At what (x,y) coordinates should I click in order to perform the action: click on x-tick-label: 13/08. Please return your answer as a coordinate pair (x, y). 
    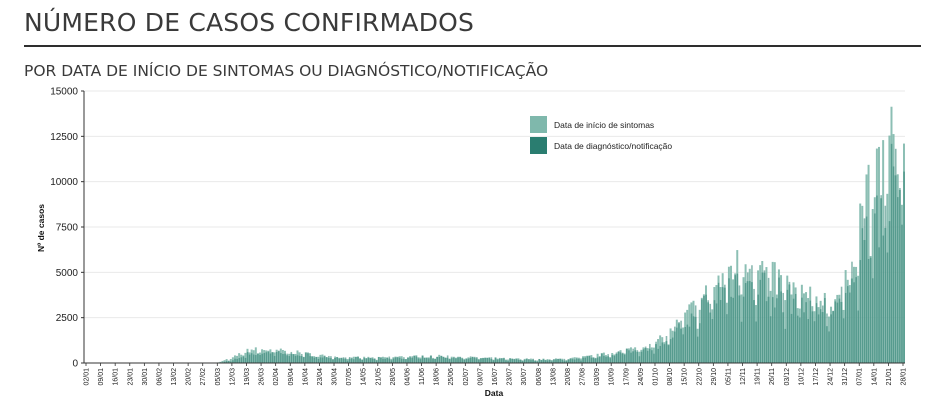
    Looking at the image, I should click on (553, 377).